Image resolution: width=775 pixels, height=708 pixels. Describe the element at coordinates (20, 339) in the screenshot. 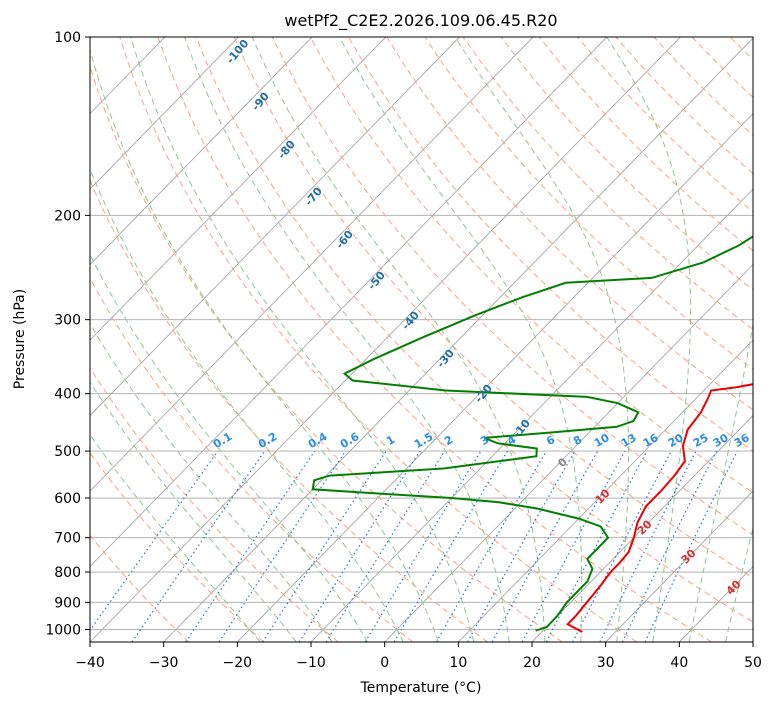

I see `y-axis-label: Pressure (hPa)` at that location.